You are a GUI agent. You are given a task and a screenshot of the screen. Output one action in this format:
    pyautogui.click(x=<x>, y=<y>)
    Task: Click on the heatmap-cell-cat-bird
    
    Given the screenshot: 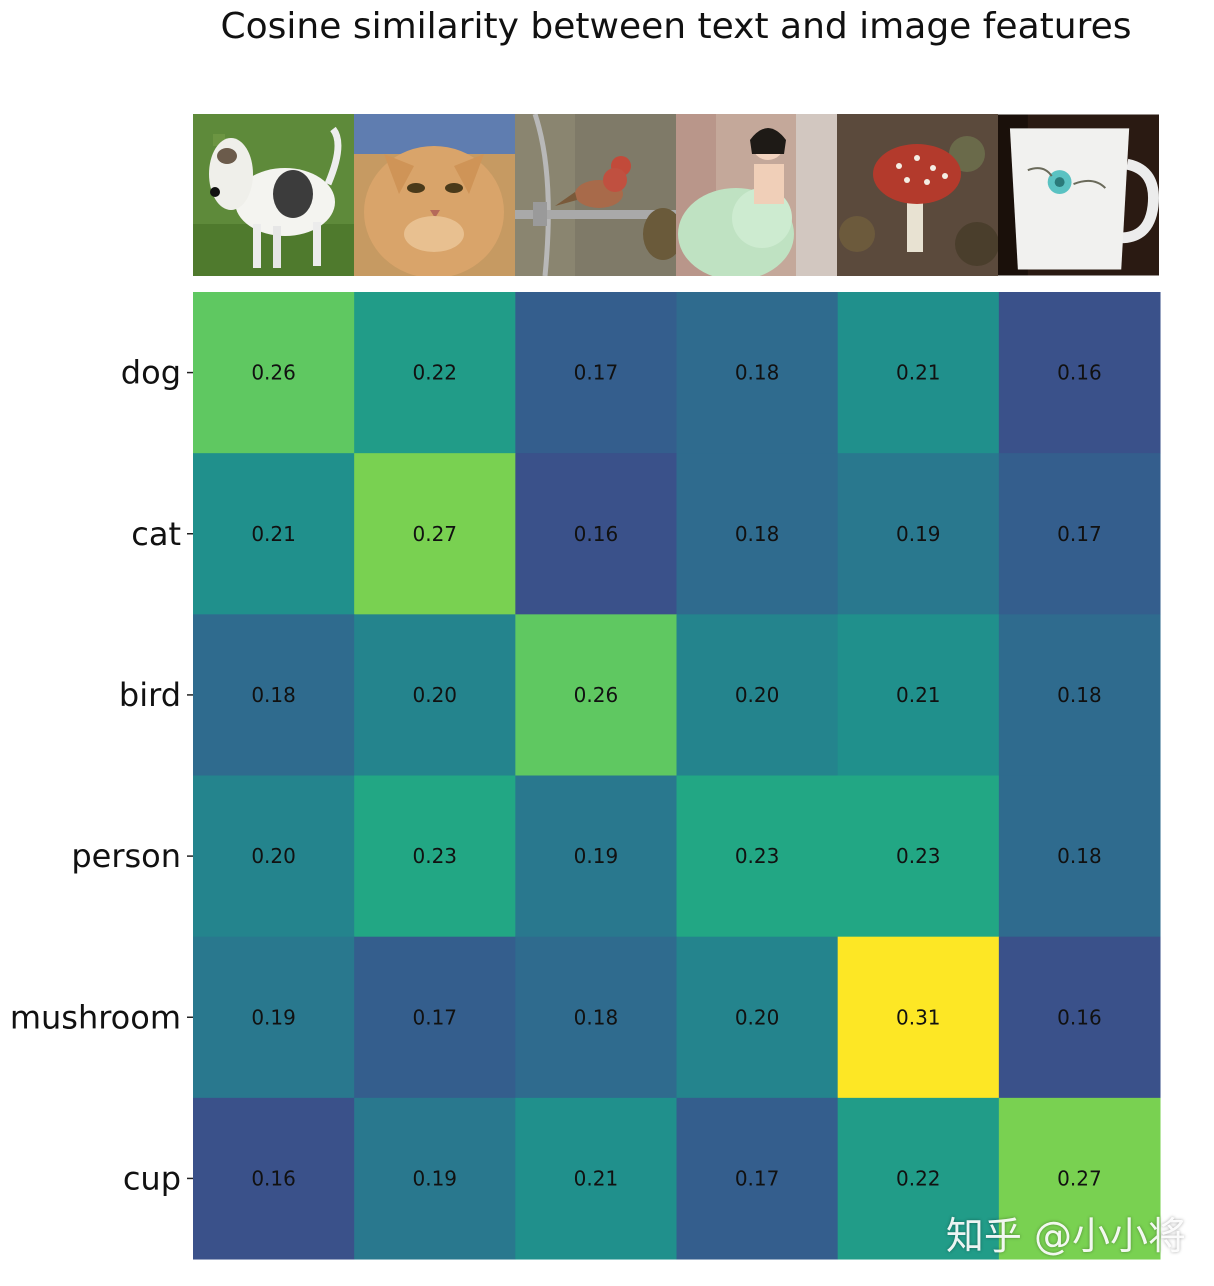 What is the action you would take?
    pyautogui.click(x=596, y=534)
    